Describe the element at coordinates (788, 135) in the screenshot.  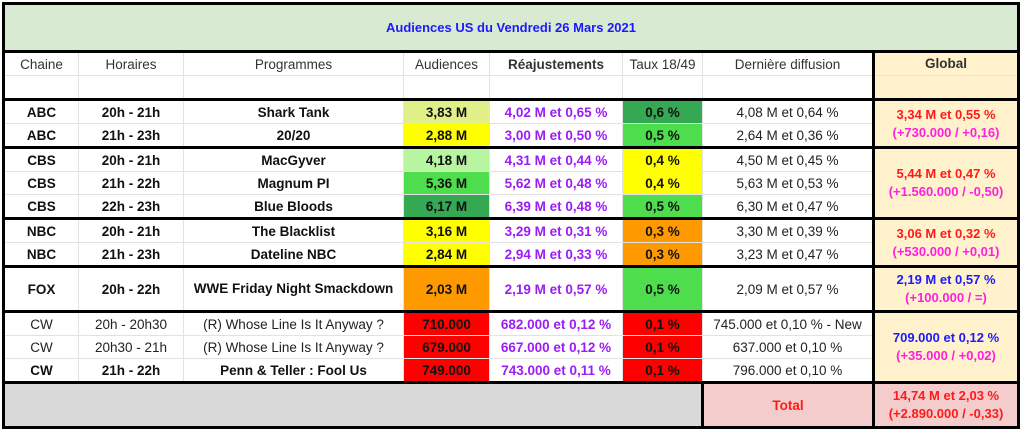
I see `cell-derniere: 2,64 M et 0,36 %` at that location.